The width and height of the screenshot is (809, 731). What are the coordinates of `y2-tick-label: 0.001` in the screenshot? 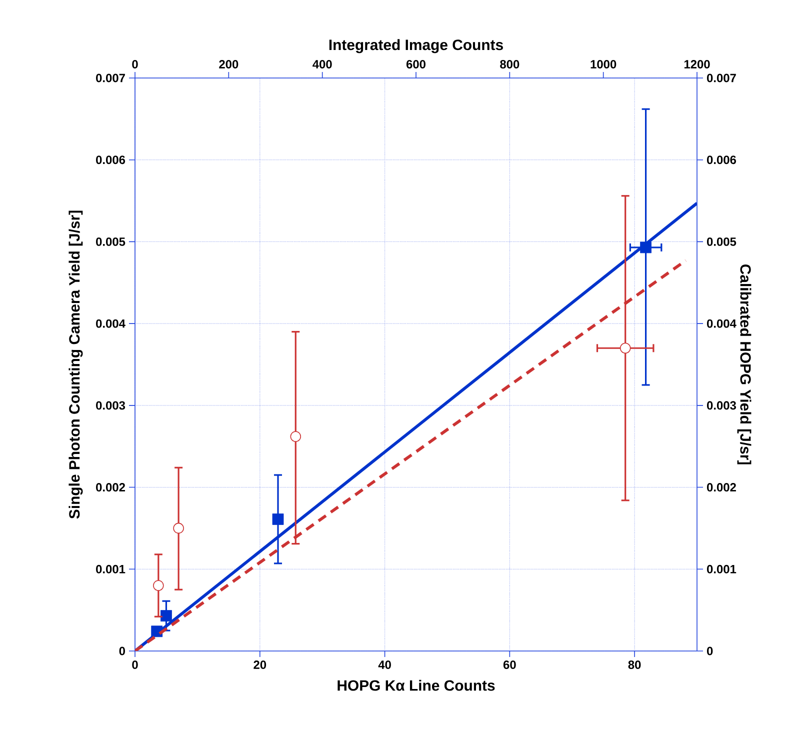 It's located at (721, 569).